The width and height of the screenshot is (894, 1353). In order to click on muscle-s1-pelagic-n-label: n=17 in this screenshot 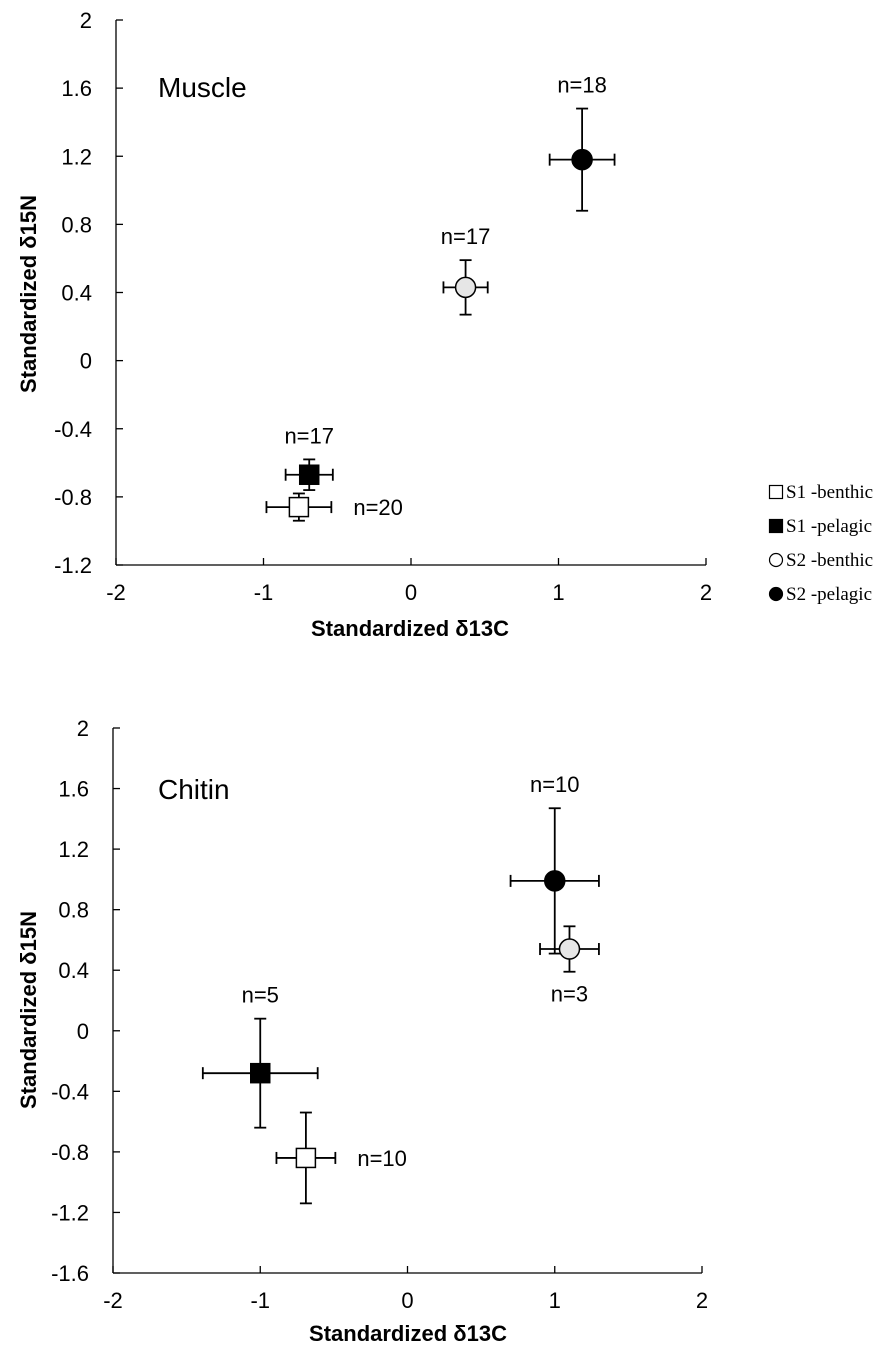, I will do `click(309, 435)`.